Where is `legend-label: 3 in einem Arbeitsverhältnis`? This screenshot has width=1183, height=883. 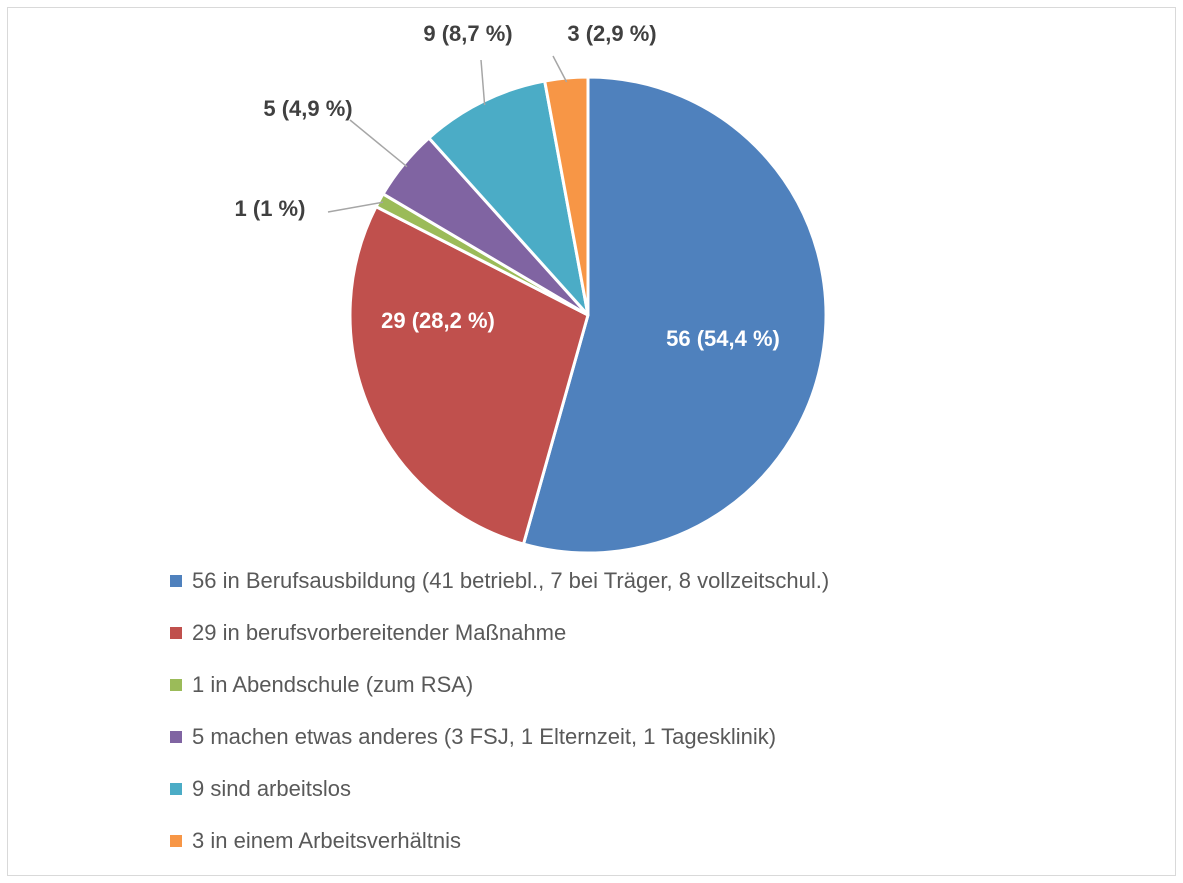
legend-label: 3 in einem Arbeitsverhältnis is located at coordinates (326, 840).